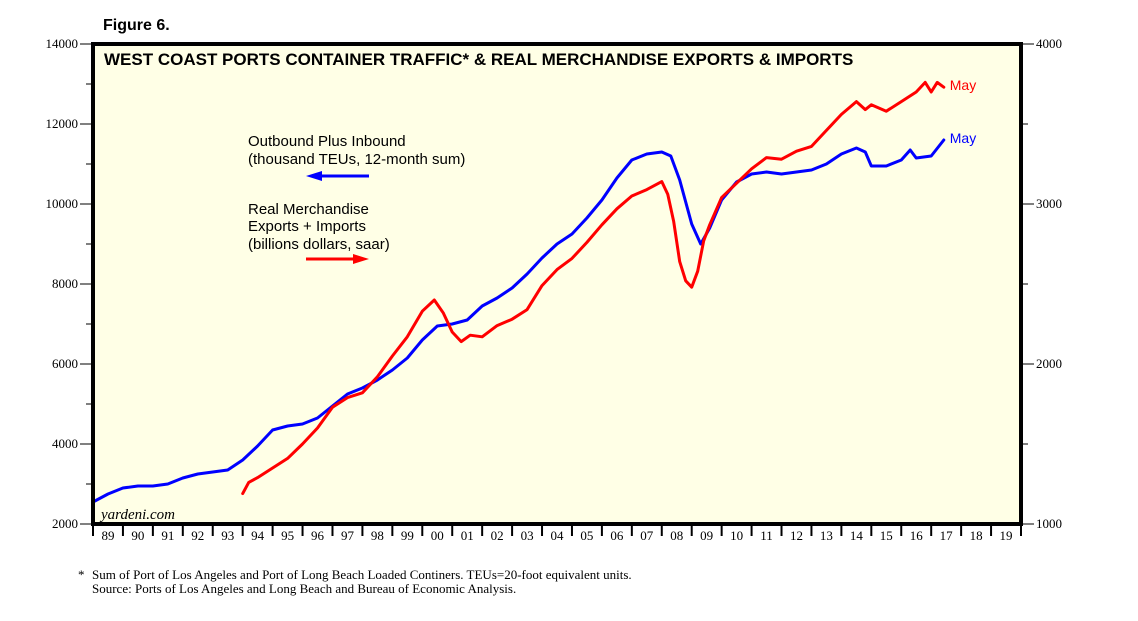 The width and height of the screenshot is (1138, 621). What do you see at coordinates (65, 443) in the screenshot?
I see `left-axis-tick-label: 4000` at bounding box center [65, 443].